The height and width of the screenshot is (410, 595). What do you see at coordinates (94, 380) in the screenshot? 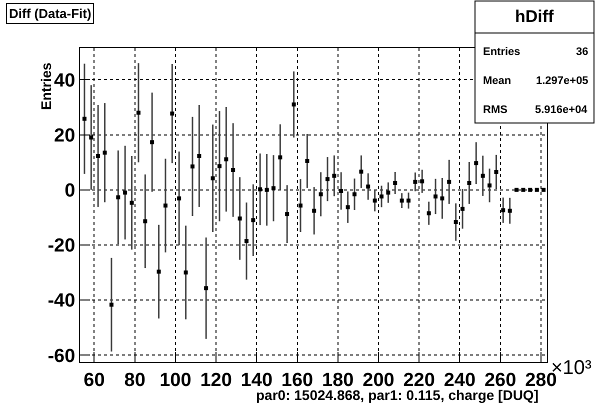
I see `x-tick-label: 60` at bounding box center [94, 380].